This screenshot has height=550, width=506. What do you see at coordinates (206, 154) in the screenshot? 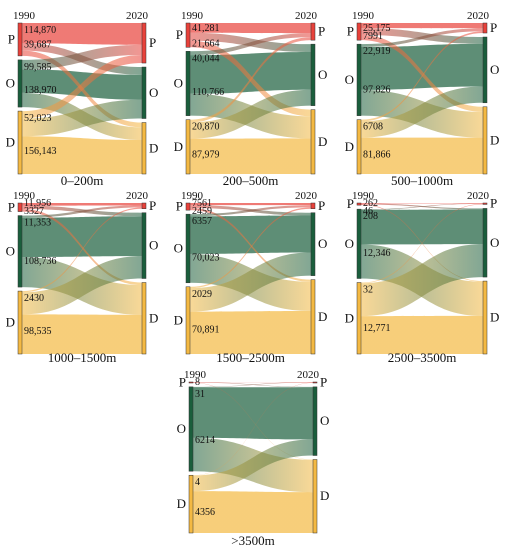
I see `value-label-d: 87,979` at bounding box center [206, 154].